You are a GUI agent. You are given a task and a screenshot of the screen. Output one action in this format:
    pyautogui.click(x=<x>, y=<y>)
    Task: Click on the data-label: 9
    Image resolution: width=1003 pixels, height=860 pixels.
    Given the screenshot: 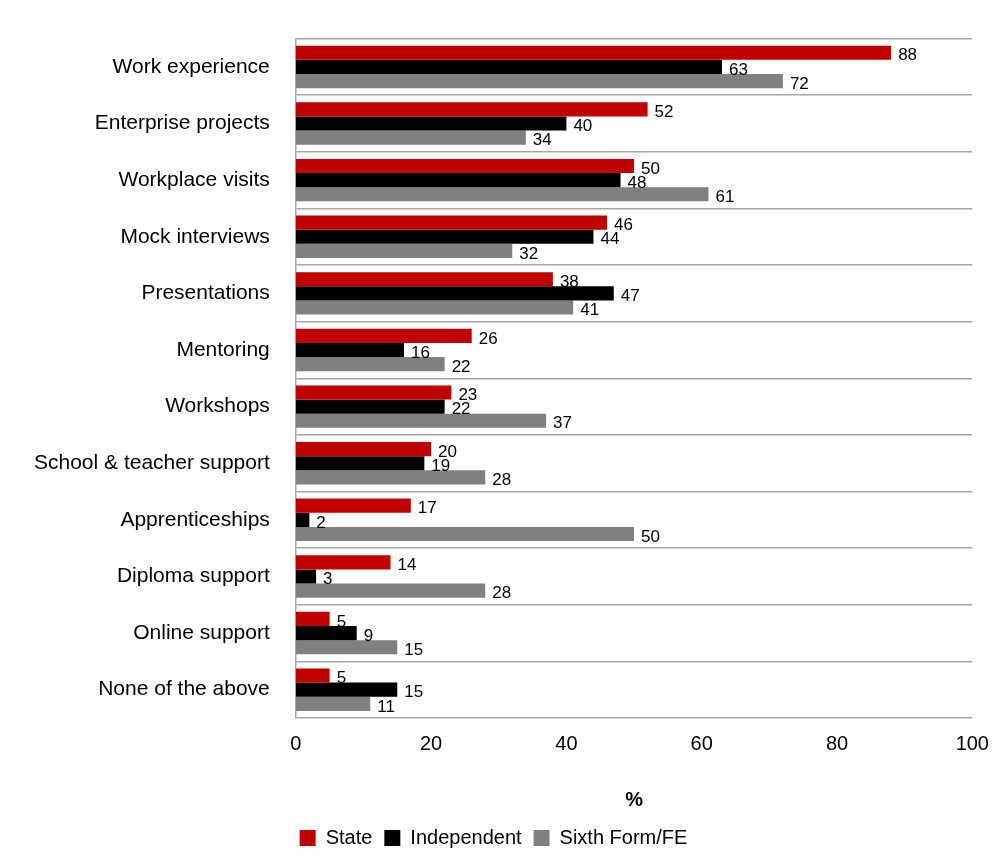 What is the action you would take?
    pyautogui.click(x=368, y=635)
    